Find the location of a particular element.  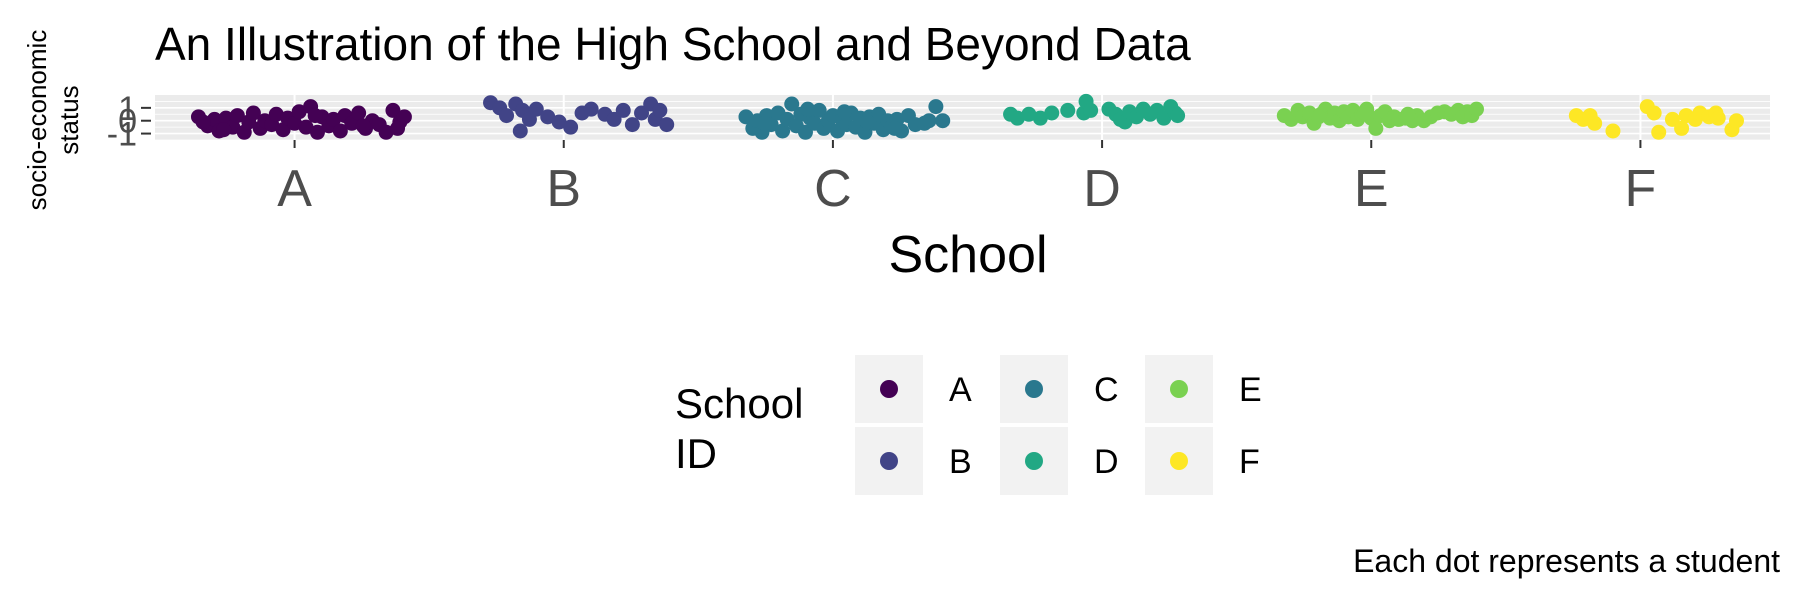

plot-panel is located at coordinates (962, 117).